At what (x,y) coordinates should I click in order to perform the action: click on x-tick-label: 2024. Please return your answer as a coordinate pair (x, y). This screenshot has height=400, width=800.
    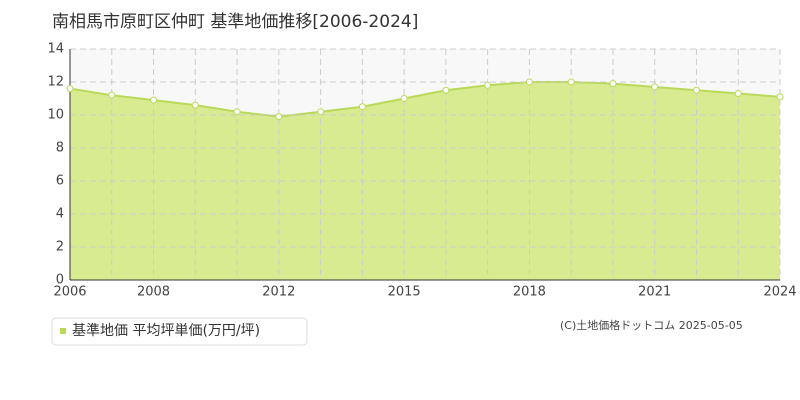
    Looking at the image, I should click on (779, 292).